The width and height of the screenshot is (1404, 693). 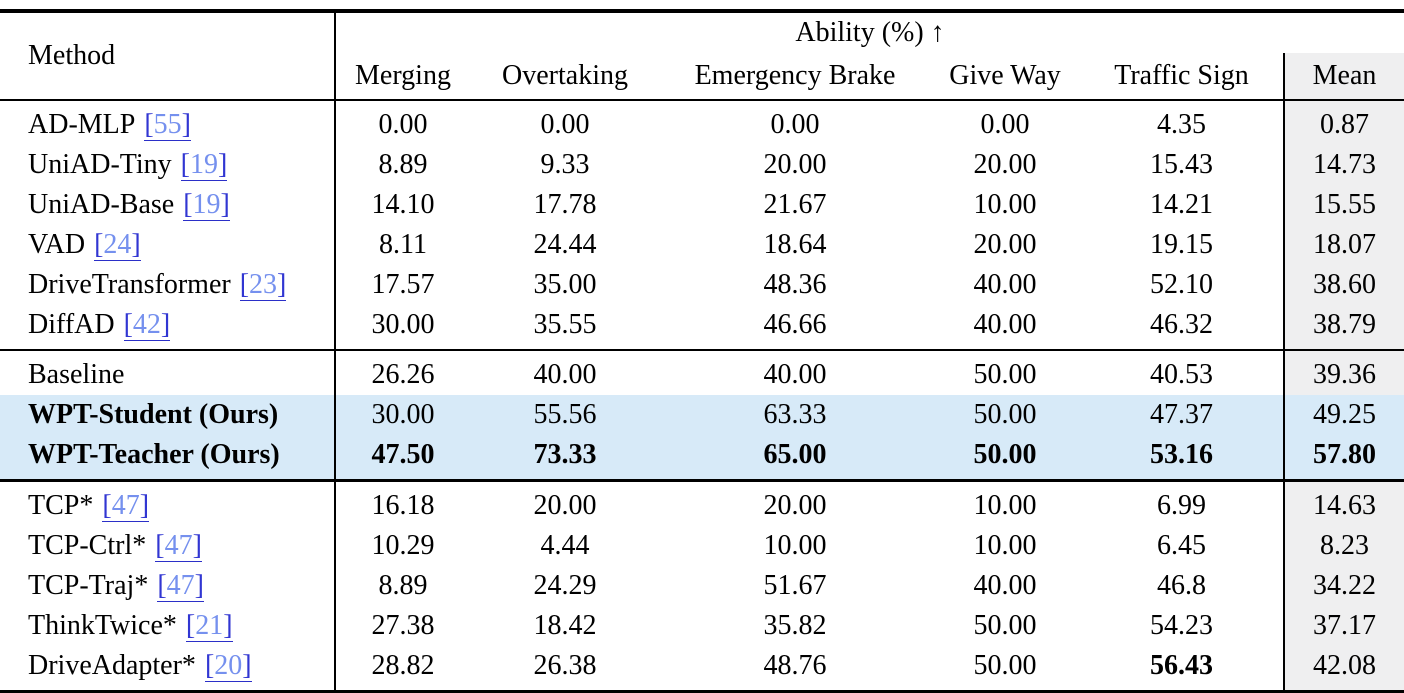 I want to click on value-cell: 27.38, so click(x=403, y=625).